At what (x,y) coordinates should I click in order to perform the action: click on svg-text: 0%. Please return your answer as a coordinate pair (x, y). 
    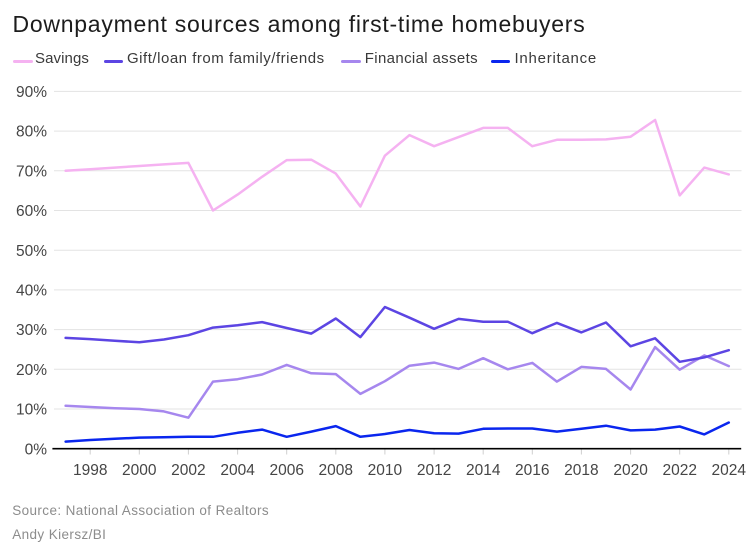
    Looking at the image, I should click on (36, 449).